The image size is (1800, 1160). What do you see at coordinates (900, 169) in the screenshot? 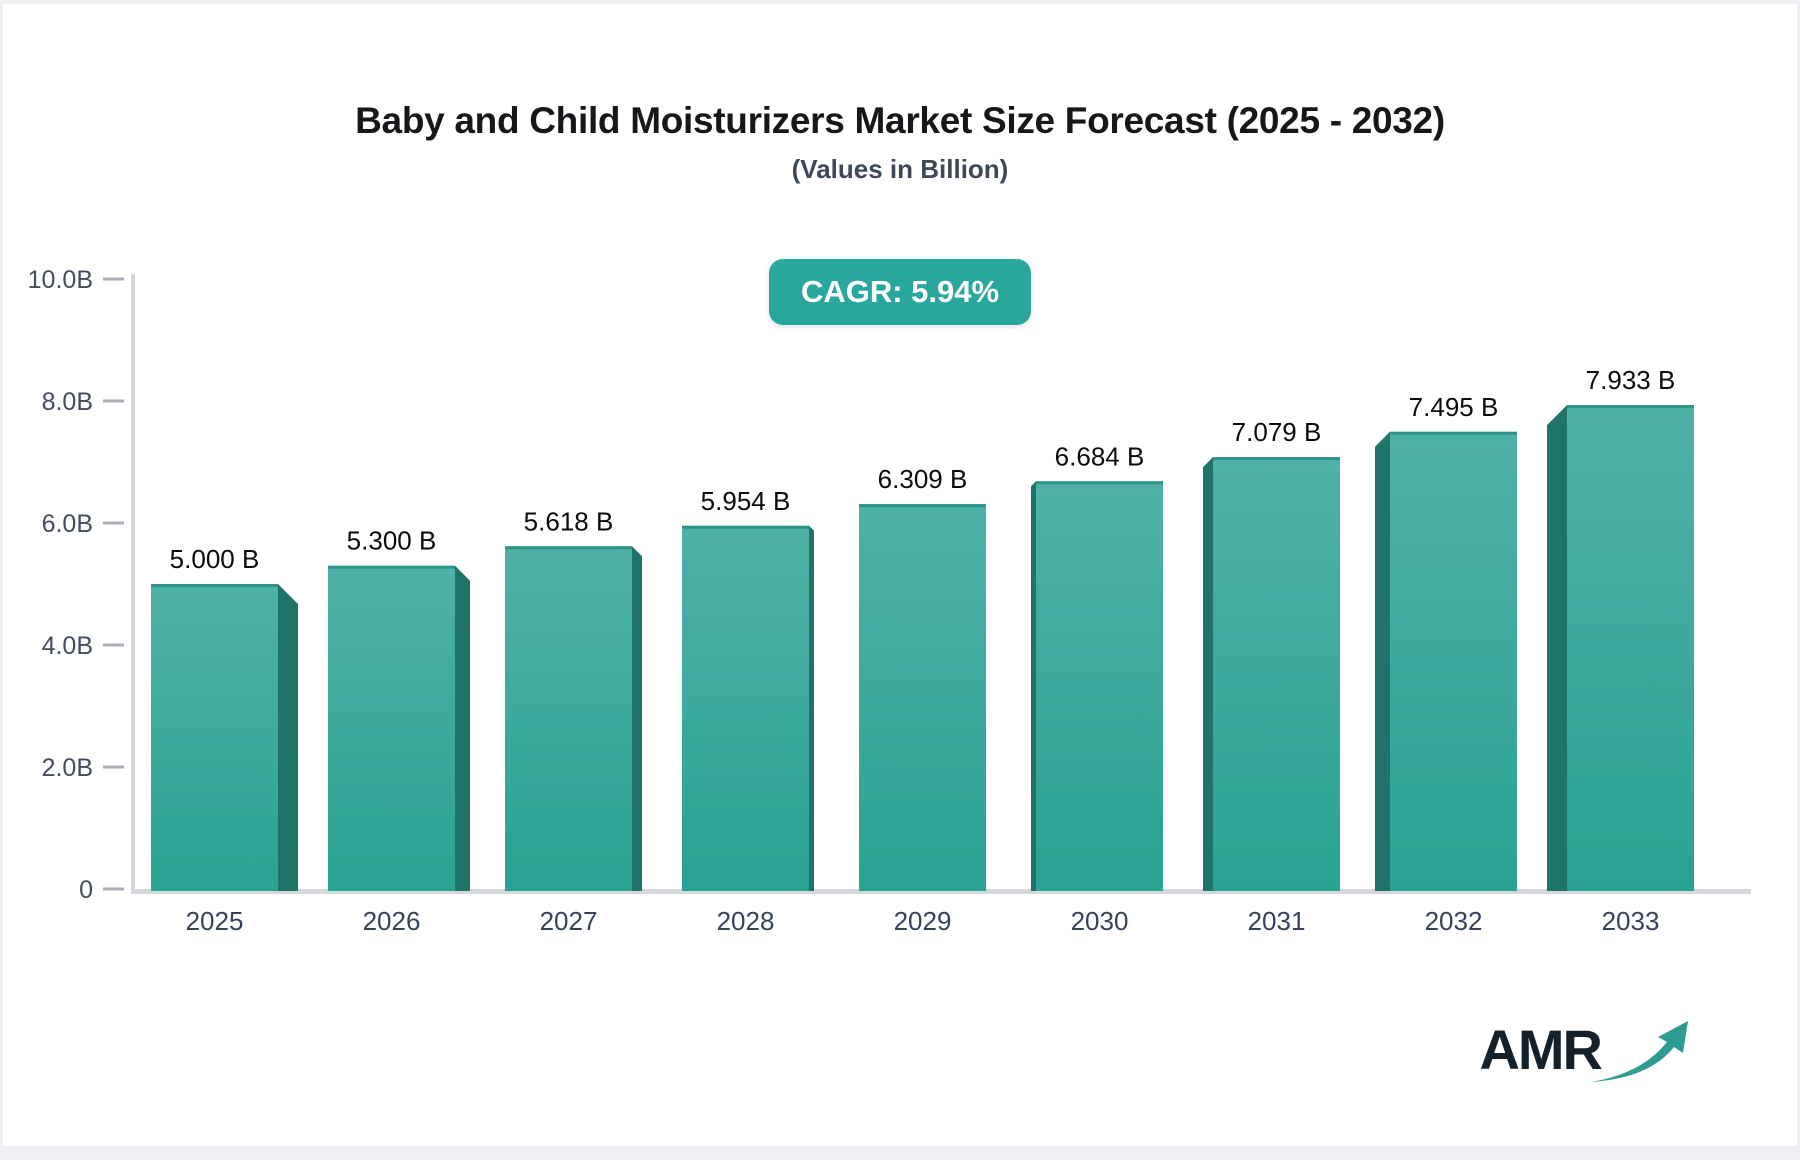
I see `chart-subtitle: (Values in Billion)` at bounding box center [900, 169].